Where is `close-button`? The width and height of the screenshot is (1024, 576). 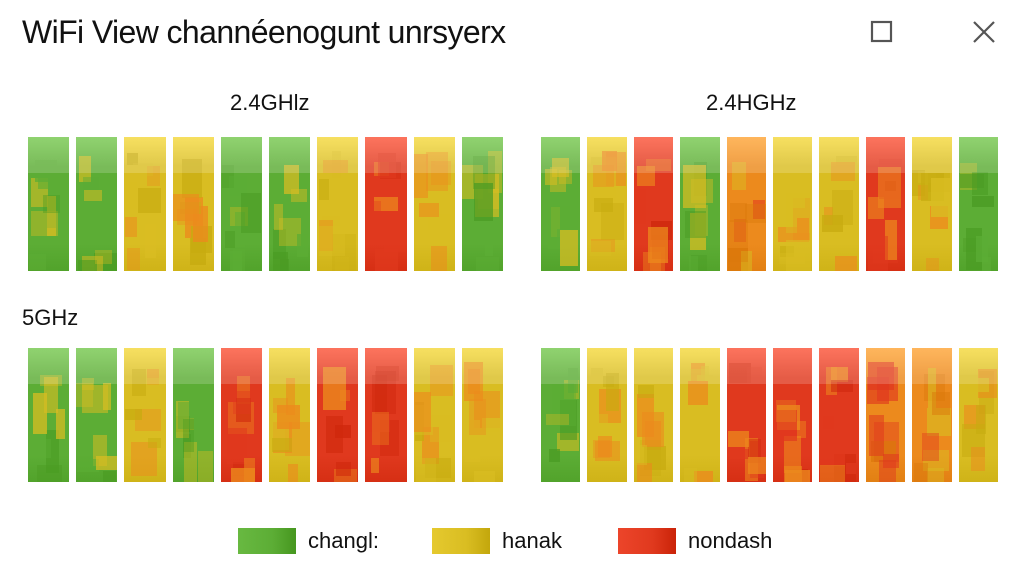 close-button is located at coordinates (984, 32).